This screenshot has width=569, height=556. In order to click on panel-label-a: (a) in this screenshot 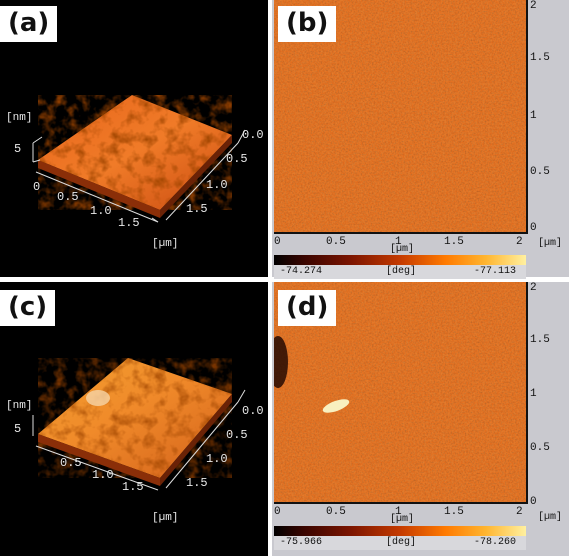, I will do `click(29, 24)`.